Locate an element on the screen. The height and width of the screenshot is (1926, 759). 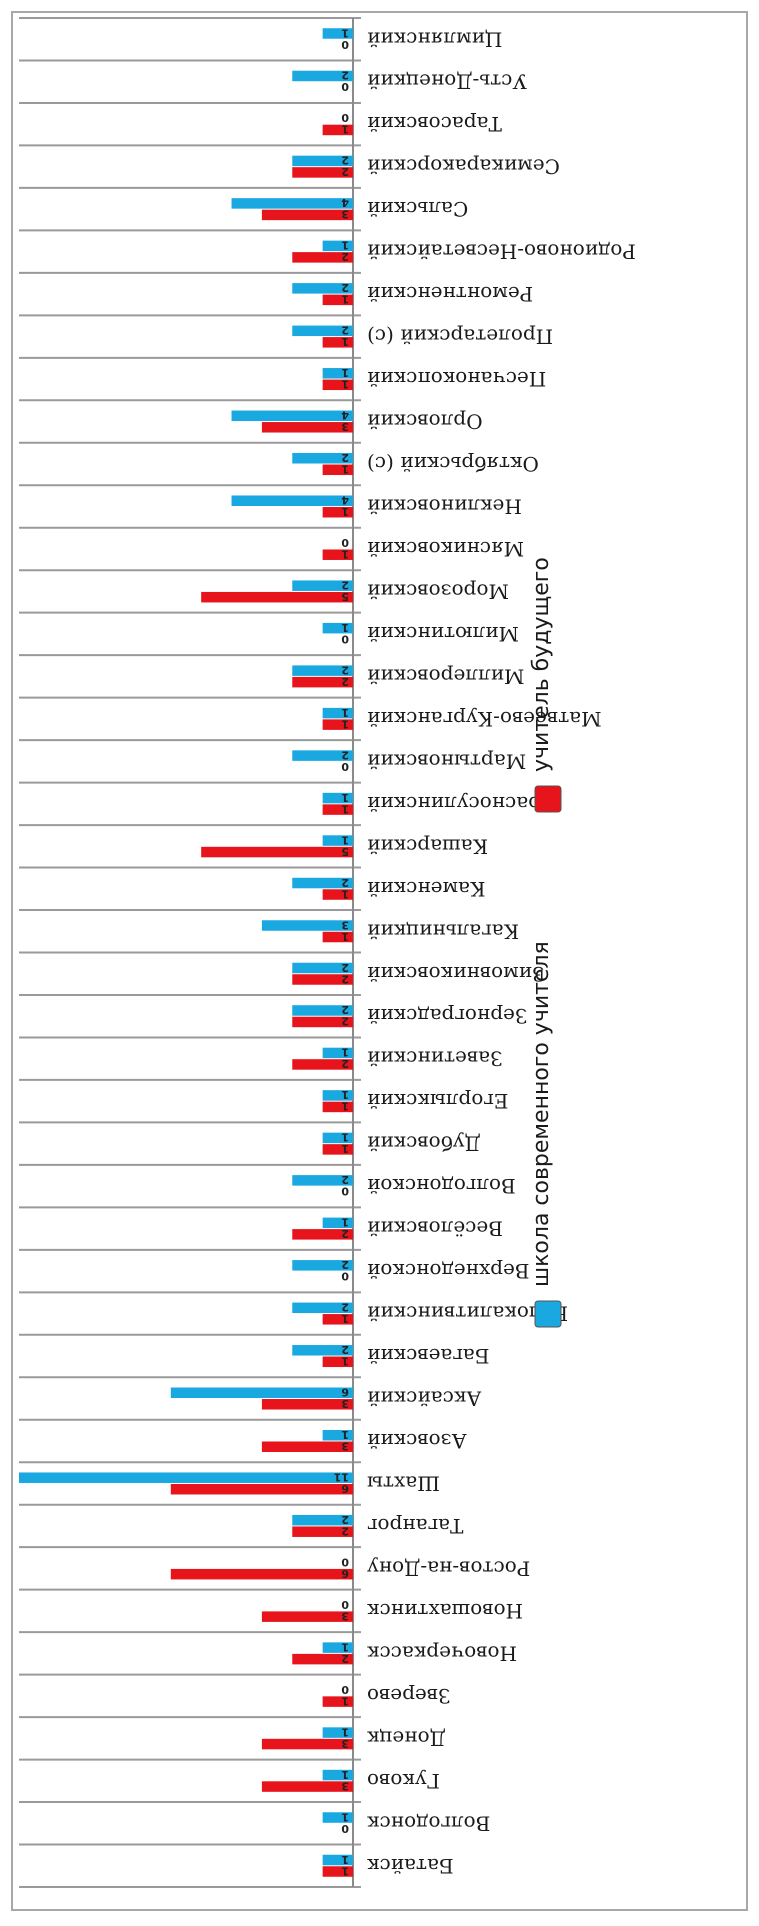
category-label: Семикаракорский is located at coordinates (463, 167).